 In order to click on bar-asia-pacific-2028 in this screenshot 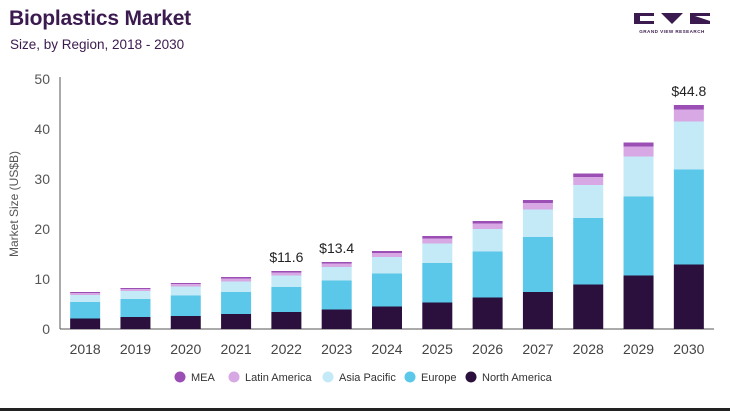, I will do `click(588, 201)`.